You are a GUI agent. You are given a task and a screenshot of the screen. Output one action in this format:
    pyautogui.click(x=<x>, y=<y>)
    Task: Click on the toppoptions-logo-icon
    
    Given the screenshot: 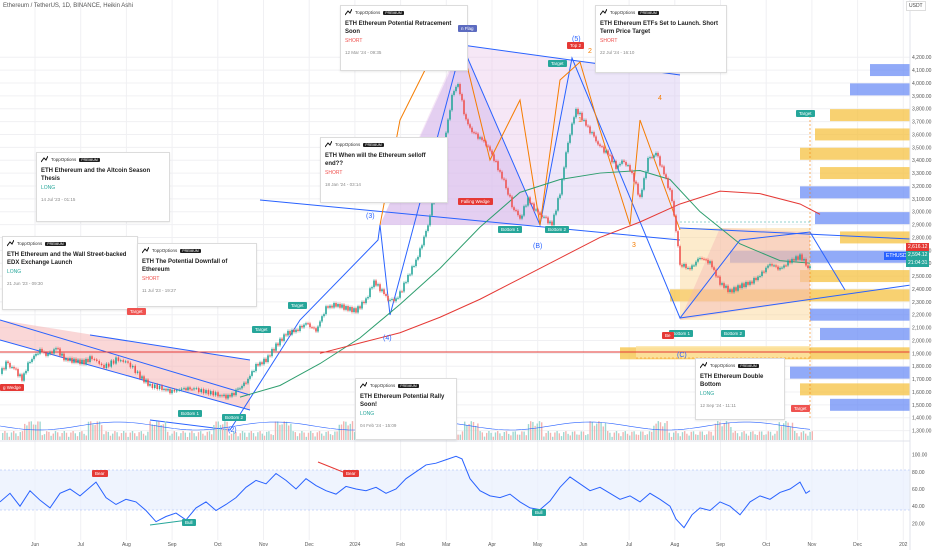 What is the action you would take?
    pyautogui.click(x=328, y=144)
    